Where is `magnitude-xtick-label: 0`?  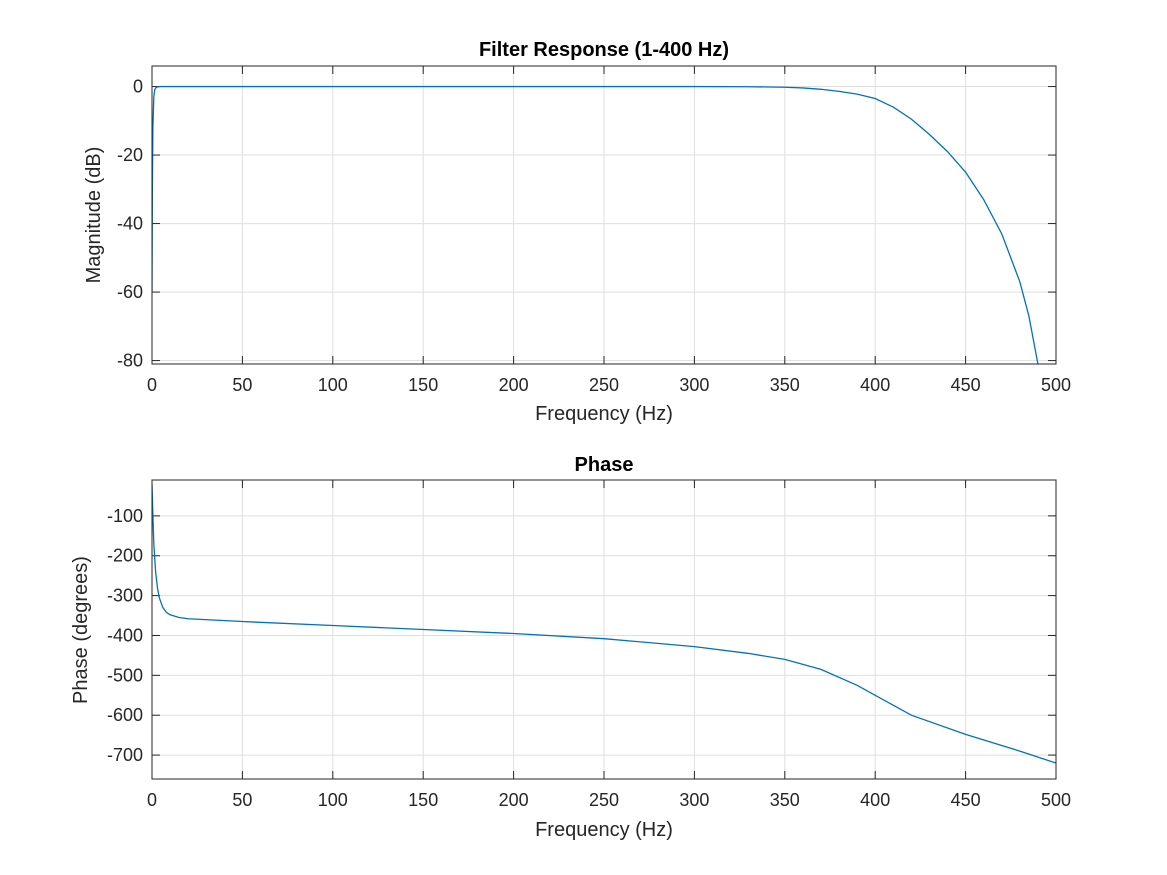 magnitude-xtick-label: 0 is located at coordinates (152, 385).